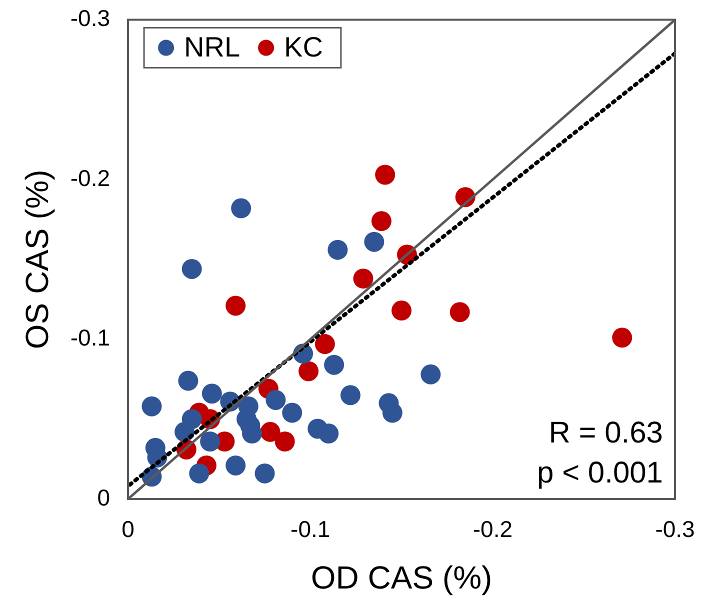 This screenshot has width=705, height=613. Describe the element at coordinates (401, 578) in the screenshot. I see `x-axis-title: OD CAS (%)` at that location.